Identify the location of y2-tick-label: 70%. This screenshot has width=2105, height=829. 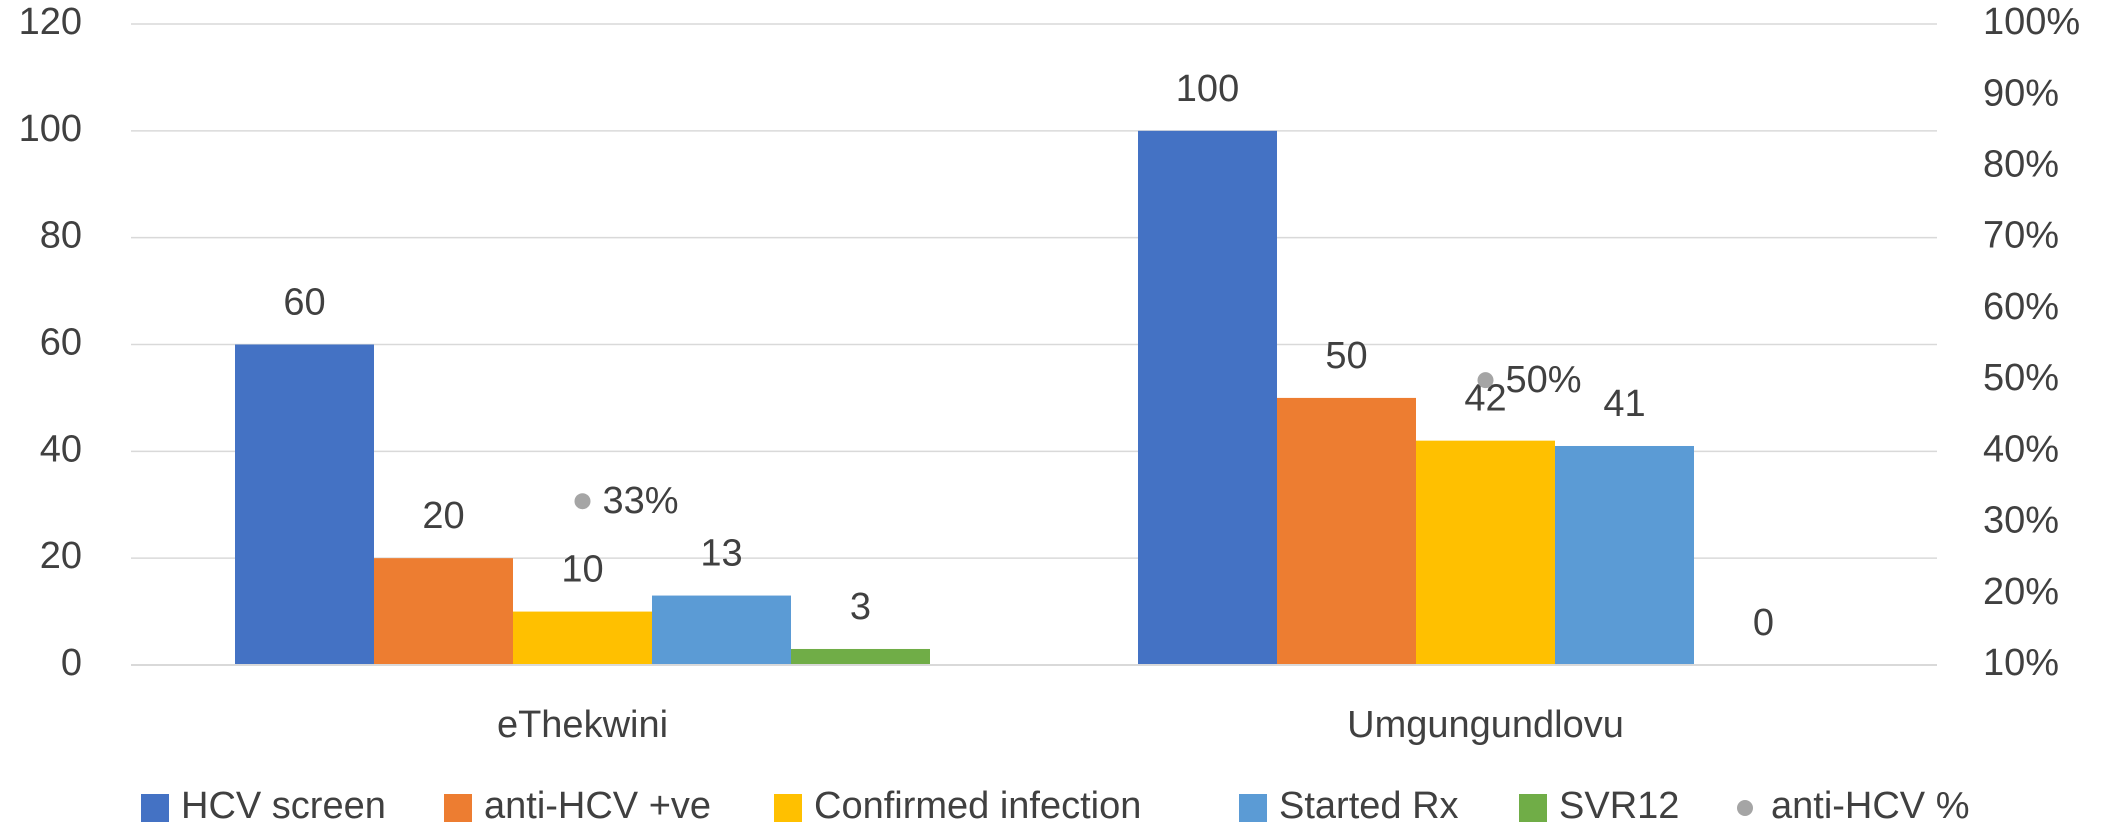
(2021, 236).